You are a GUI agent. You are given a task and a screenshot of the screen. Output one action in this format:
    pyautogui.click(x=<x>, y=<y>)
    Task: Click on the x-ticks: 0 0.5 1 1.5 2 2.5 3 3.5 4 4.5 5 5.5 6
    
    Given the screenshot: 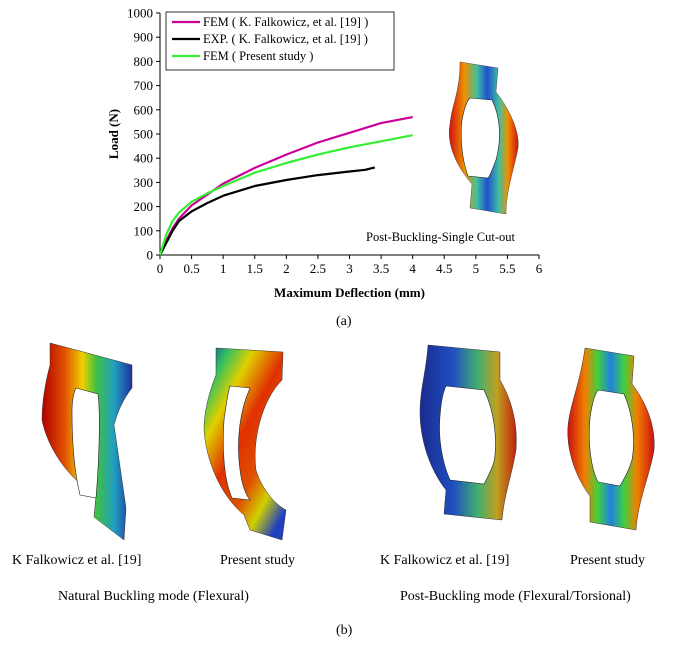 What is the action you would take?
    pyautogui.click(x=350, y=265)
    